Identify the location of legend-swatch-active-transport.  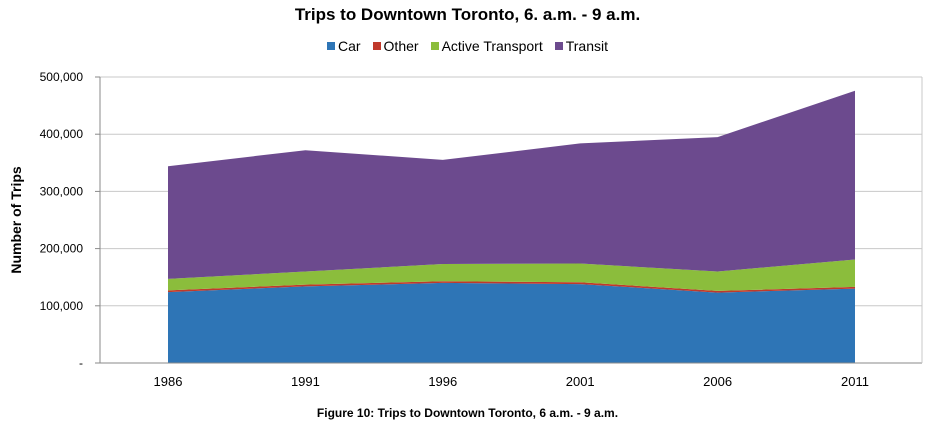
(434, 46).